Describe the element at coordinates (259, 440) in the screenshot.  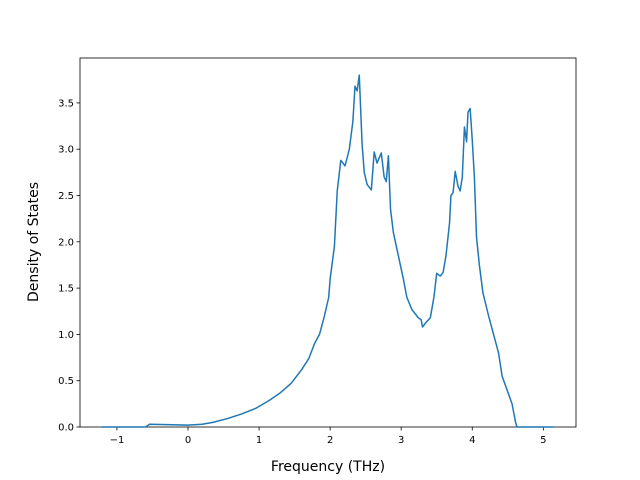
I see `x-tick-label: 1` at that location.